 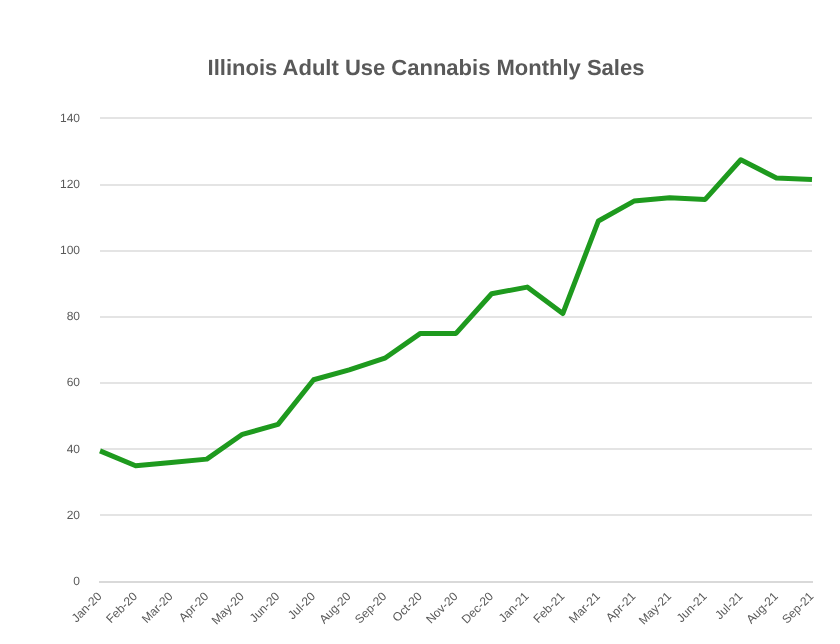 What do you see at coordinates (426, 69) in the screenshot?
I see `chart-title: Illinois Adult Use Cannabis Monthly Sales` at bounding box center [426, 69].